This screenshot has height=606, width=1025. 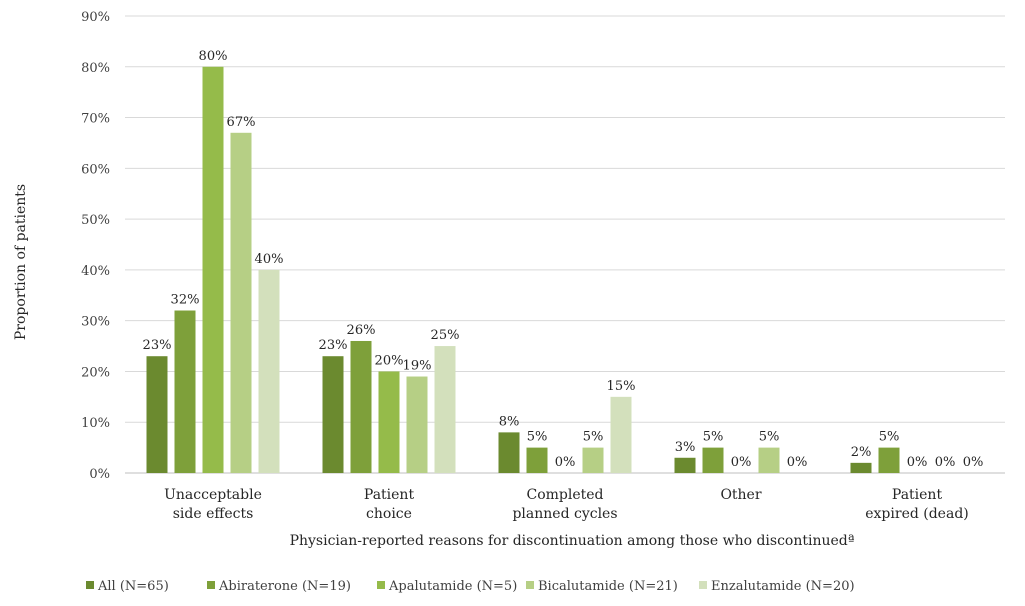 What do you see at coordinates (417, 366) in the screenshot?
I see `data-label: 19%` at bounding box center [417, 366].